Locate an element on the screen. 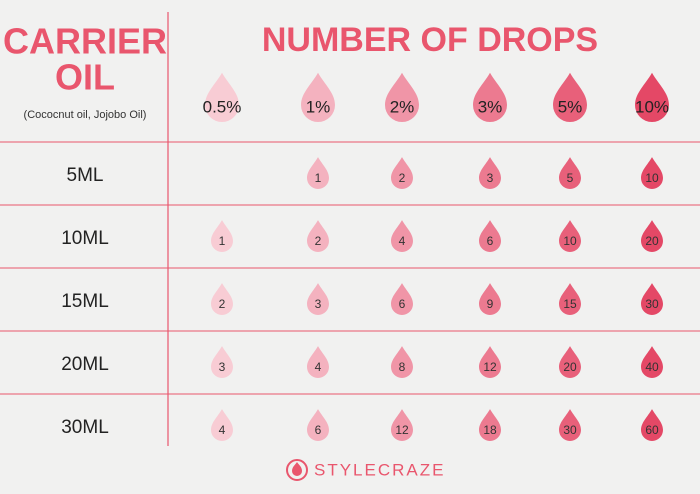 This screenshot has height=494, width=700. column-label: 10% is located at coordinates (652, 106).